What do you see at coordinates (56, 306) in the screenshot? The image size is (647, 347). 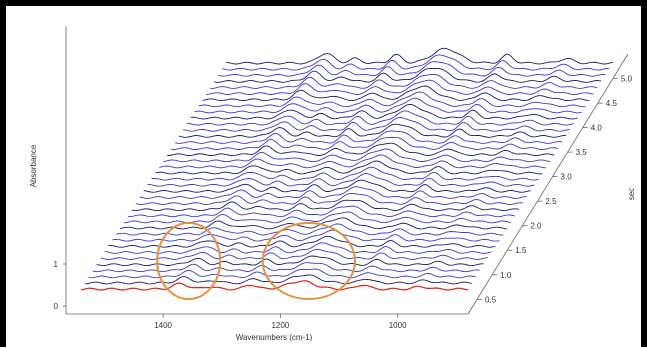 I see `y-tick-label: 0` at bounding box center [56, 306].